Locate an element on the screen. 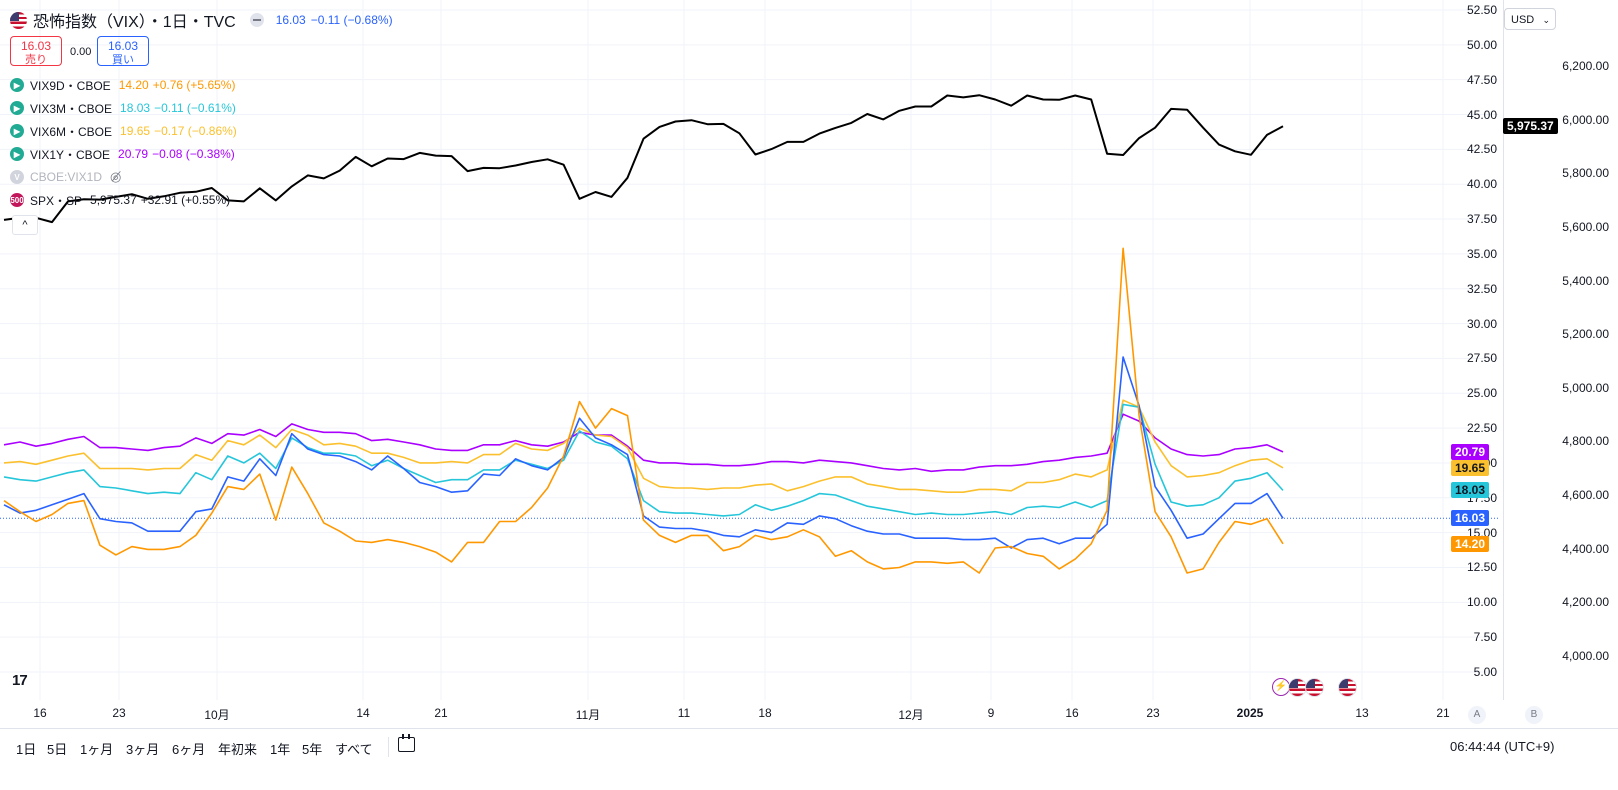  currency-select: USD ⌄ is located at coordinates (1530, 19).